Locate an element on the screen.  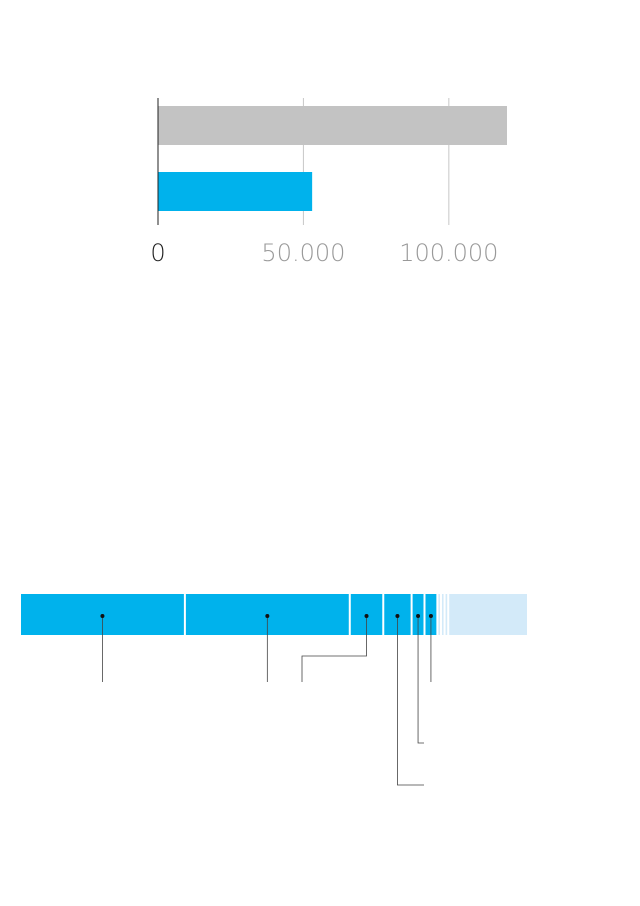
x-tick-label: 0 is located at coordinates (157, 253).